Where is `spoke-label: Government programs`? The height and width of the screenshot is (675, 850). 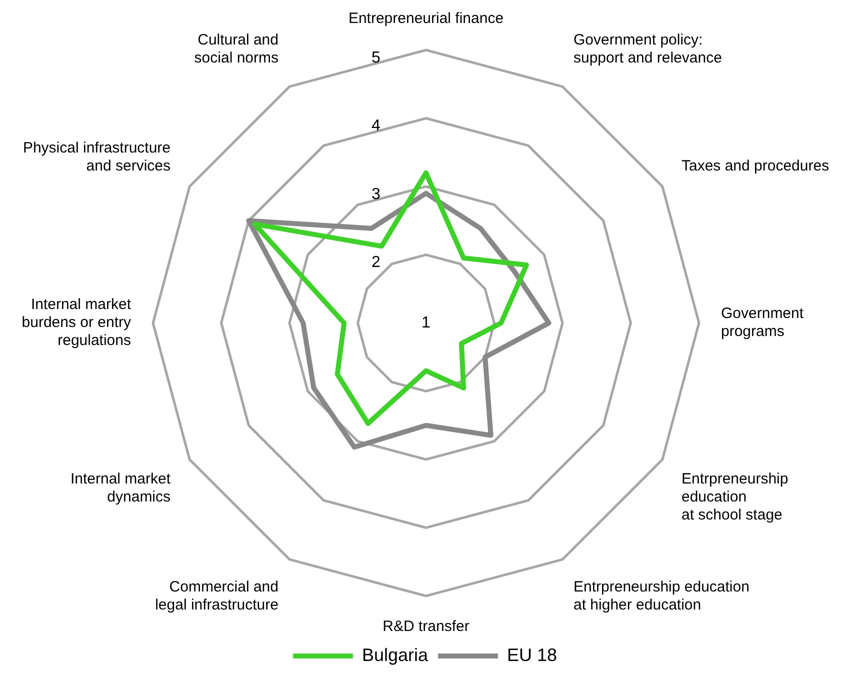
spoke-label: Government programs is located at coordinates (762, 322).